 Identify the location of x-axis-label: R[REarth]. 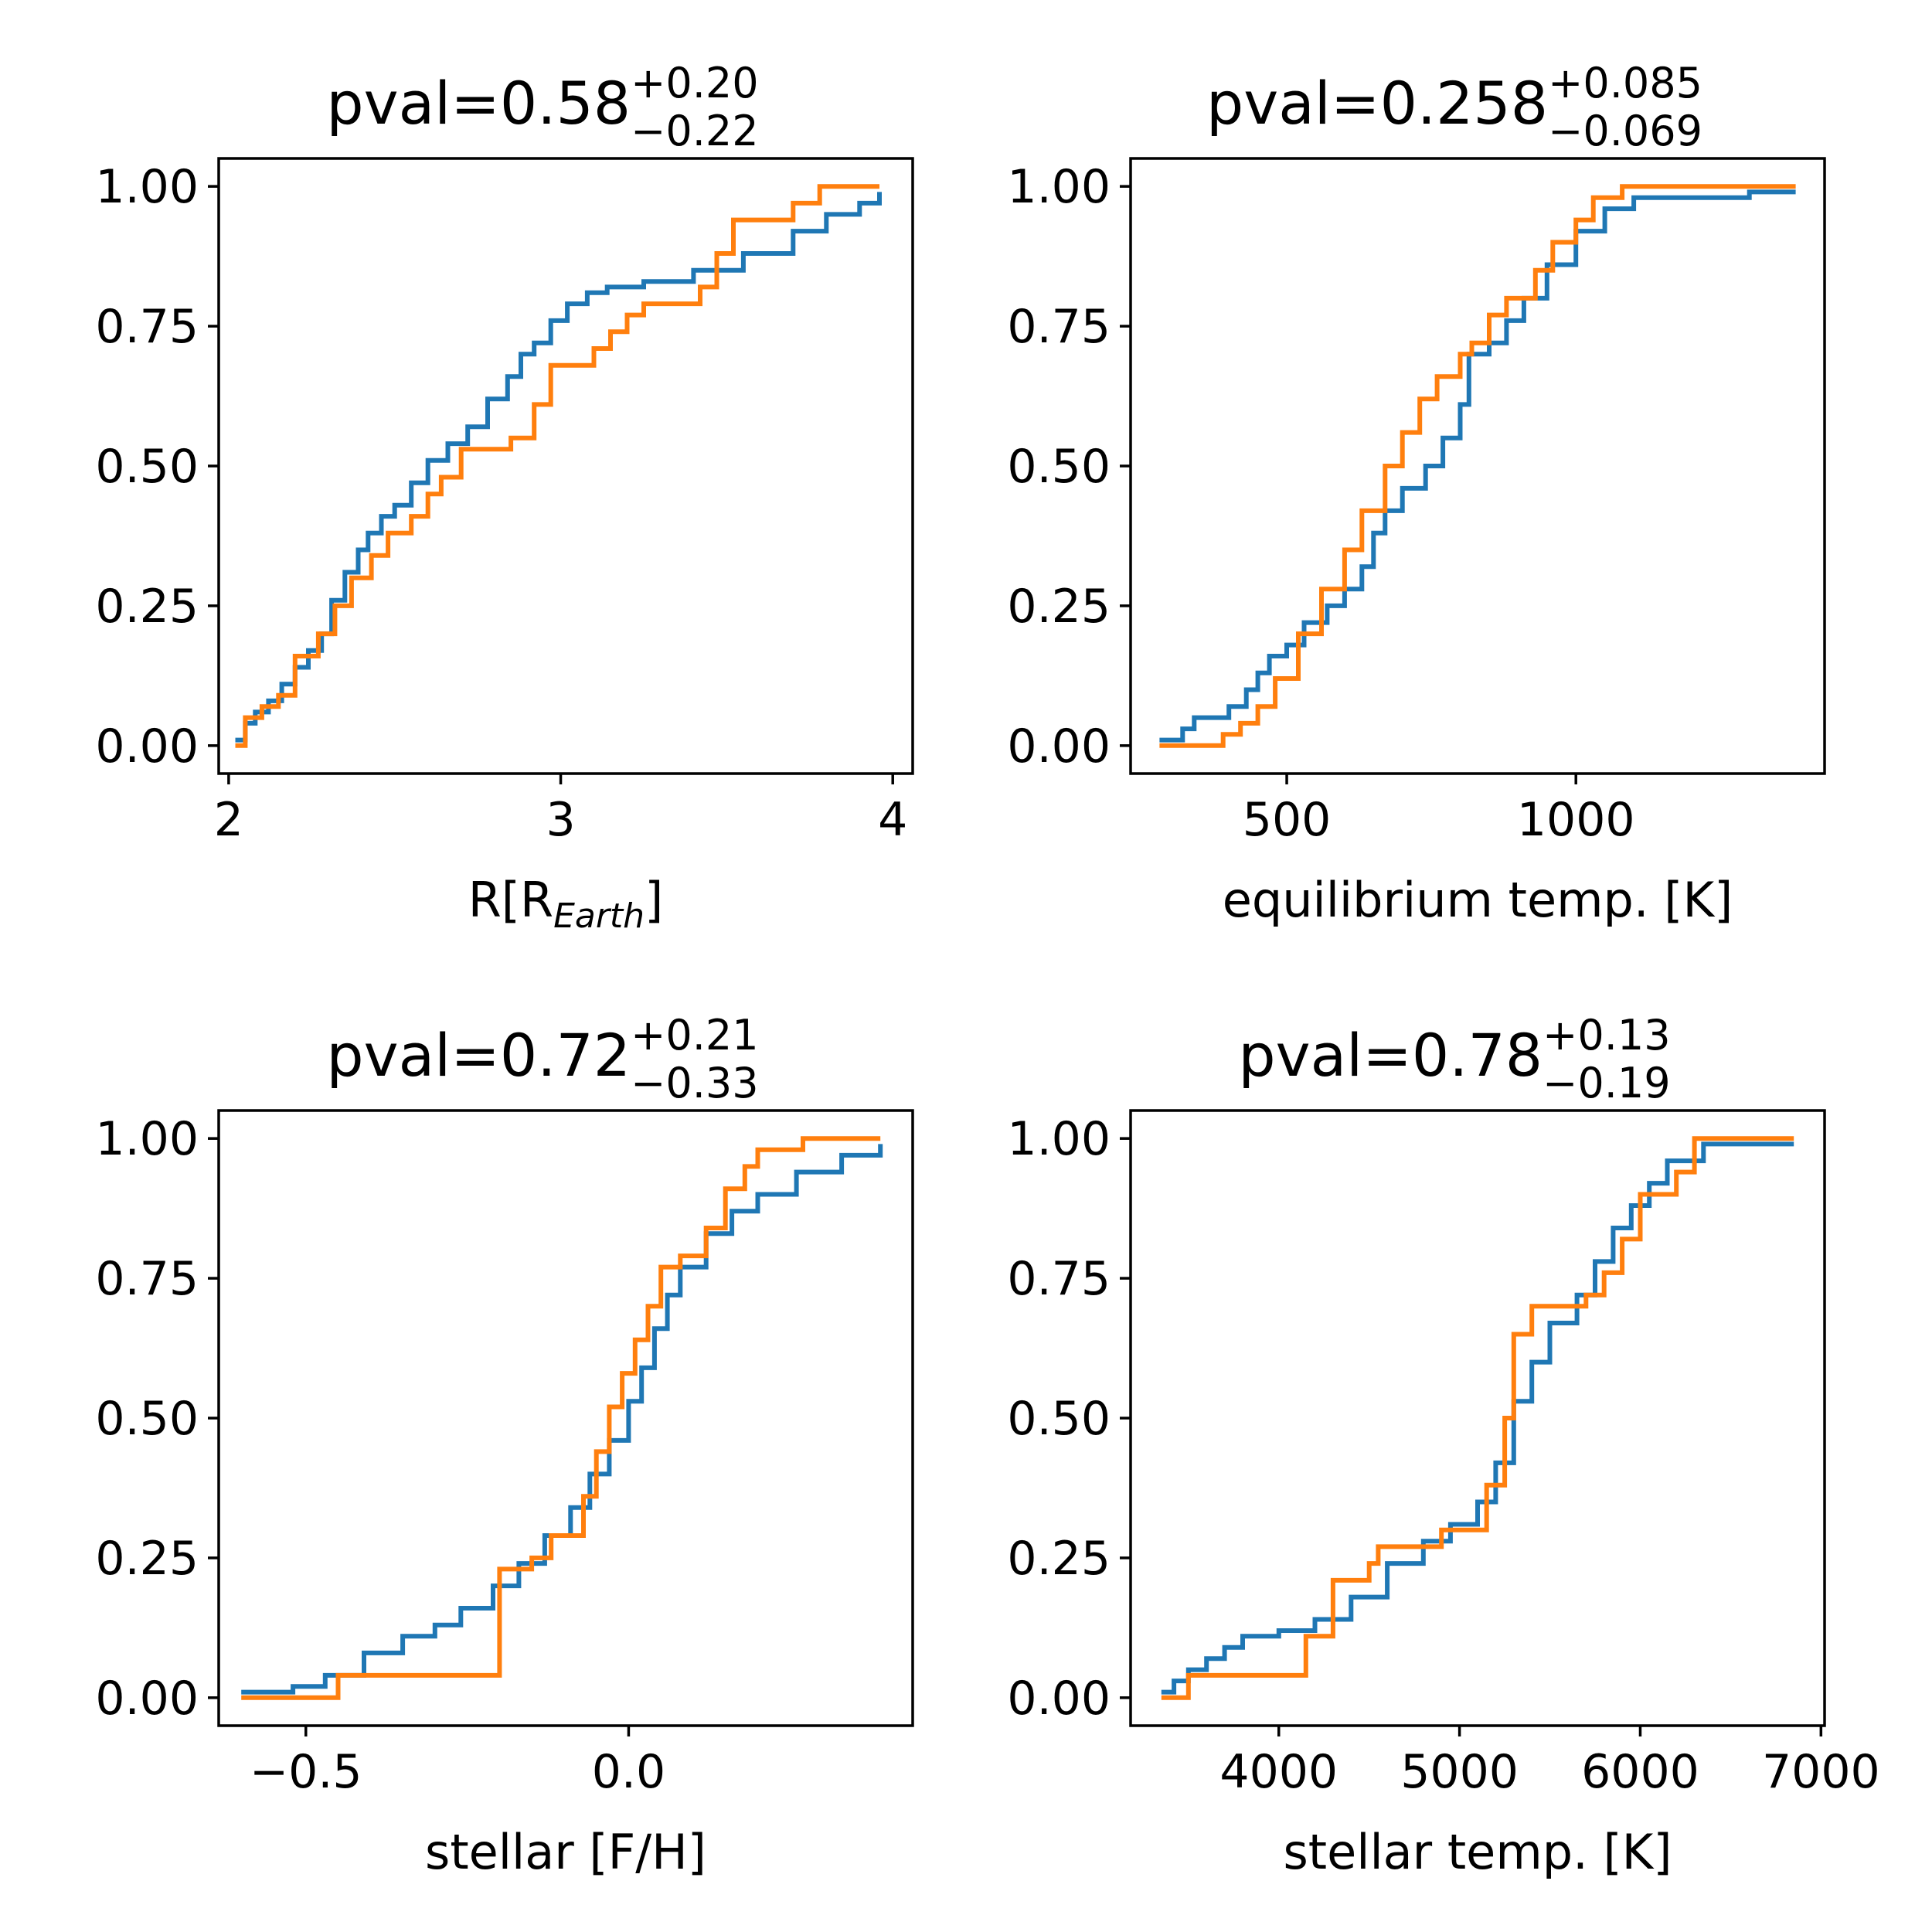
(566, 904).